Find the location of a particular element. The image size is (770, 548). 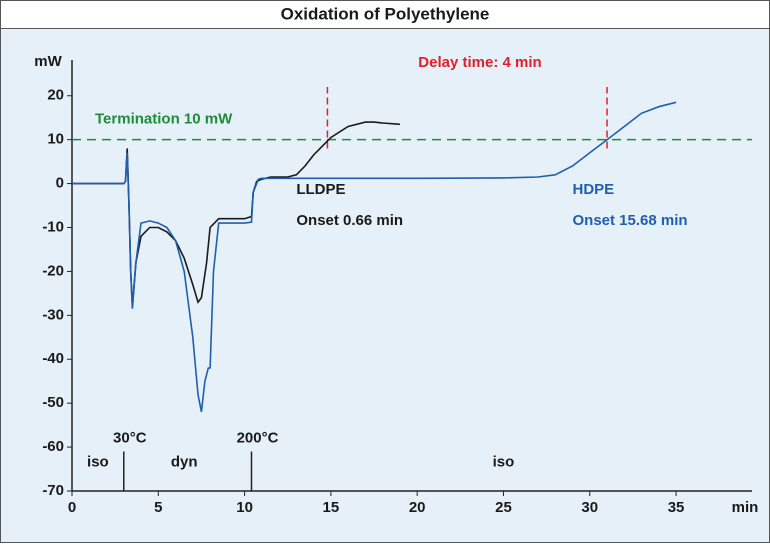

y-tick-label: 20 is located at coordinates (55, 95).